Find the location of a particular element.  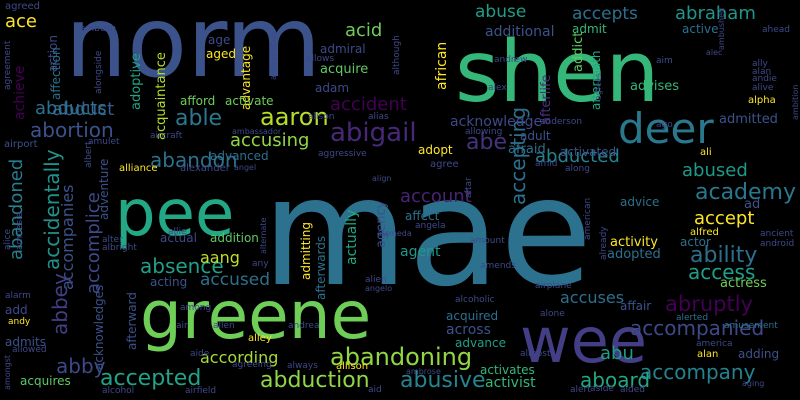

cloud-word: always is located at coordinates (302, 366).